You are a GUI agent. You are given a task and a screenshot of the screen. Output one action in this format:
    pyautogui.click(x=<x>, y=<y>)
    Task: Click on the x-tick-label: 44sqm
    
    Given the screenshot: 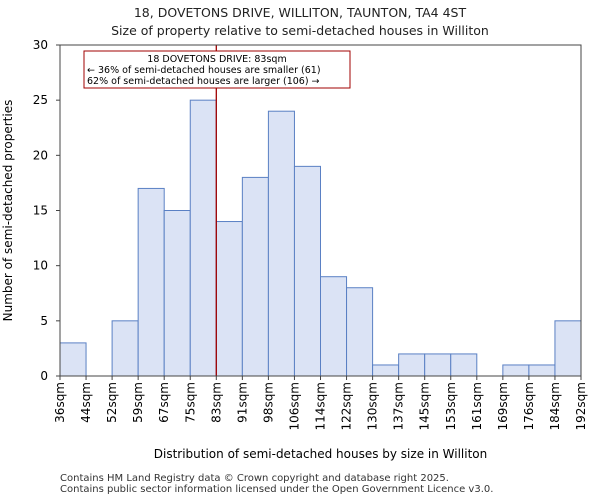 What is the action you would take?
    pyautogui.click(x=86, y=402)
    